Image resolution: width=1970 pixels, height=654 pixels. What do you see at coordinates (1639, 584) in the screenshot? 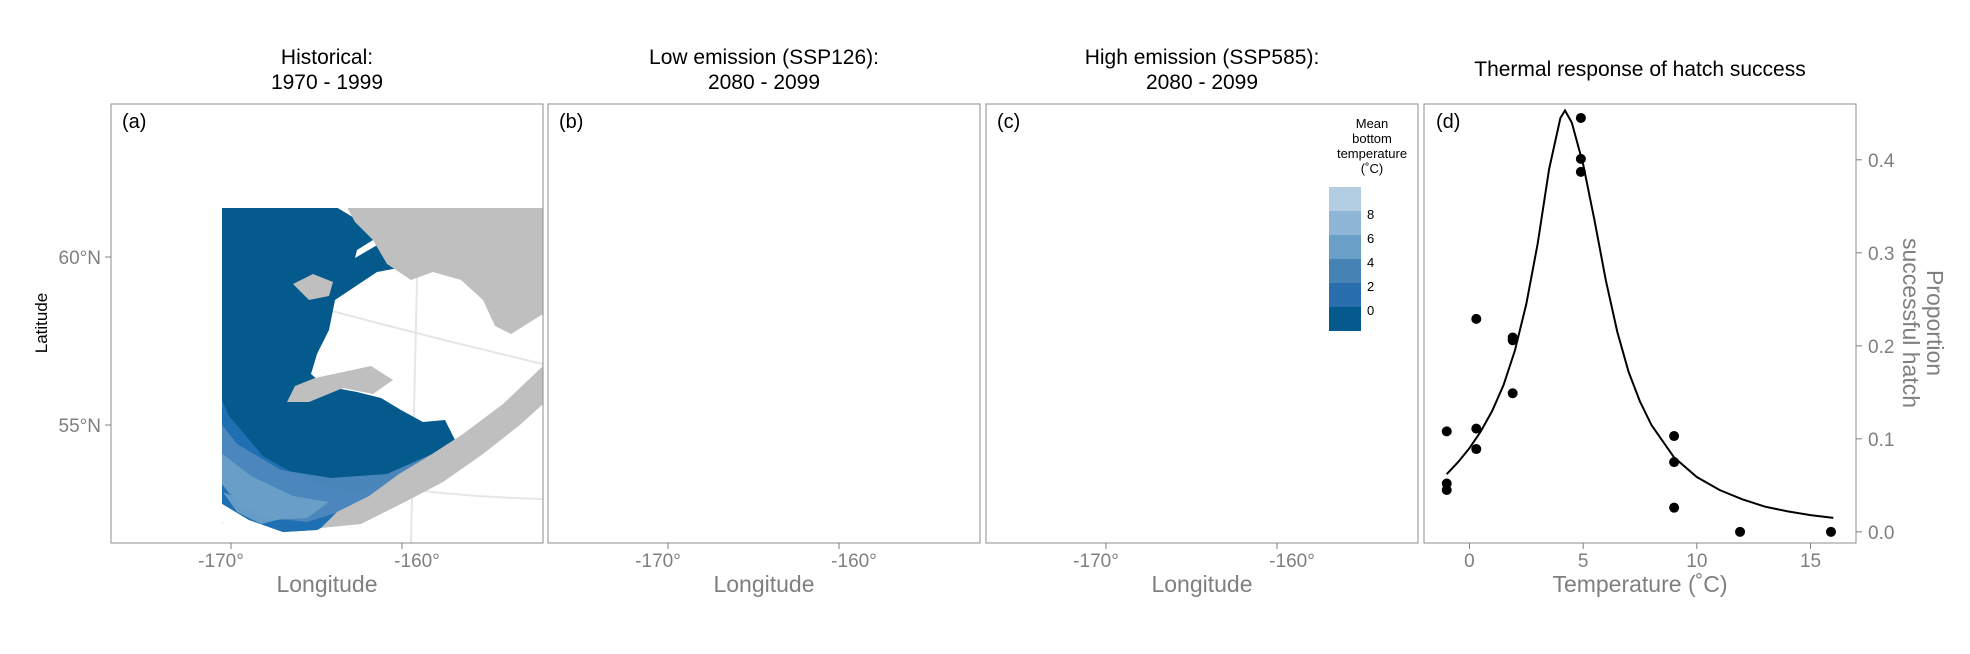
I see `panel-d-xlabel: Temperature (˚C)` at bounding box center [1639, 584].